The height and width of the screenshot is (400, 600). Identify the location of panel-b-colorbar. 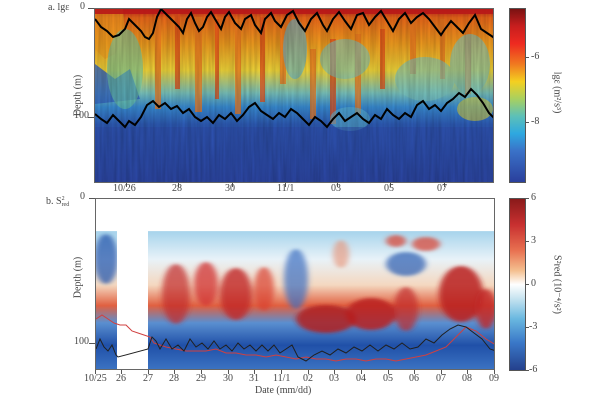
(517, 284).